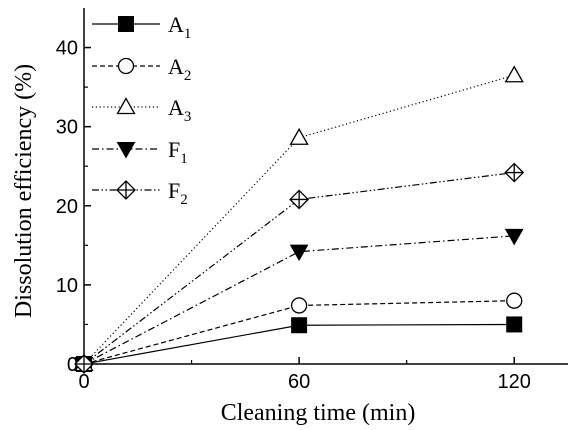  Describe the element at coordinates (178, 193) in the screenshot. I see `legend-label: F2` at that location.